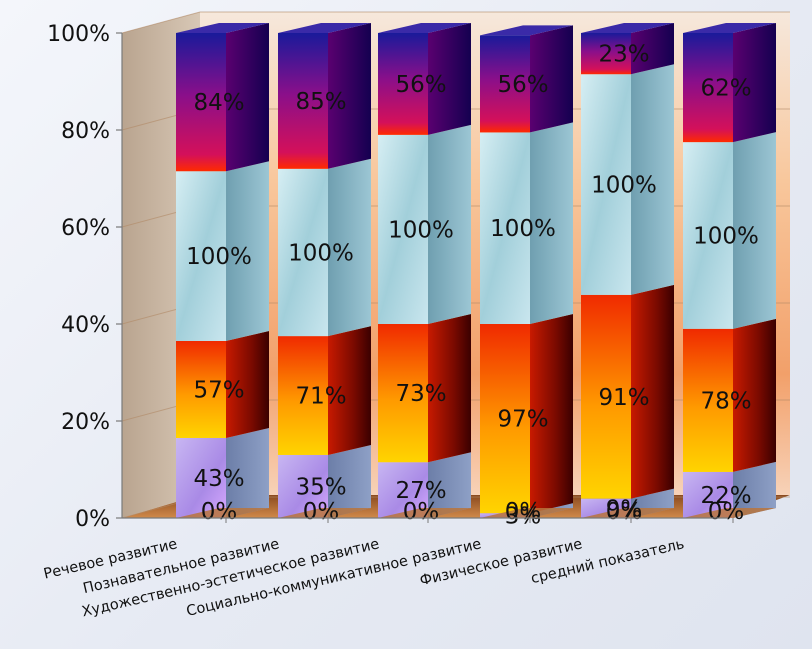 This screenshot has width=812, height=649. Describe the element at coordinates (623, 398) in the screenshot. I see `data-label: 91%` at that location.